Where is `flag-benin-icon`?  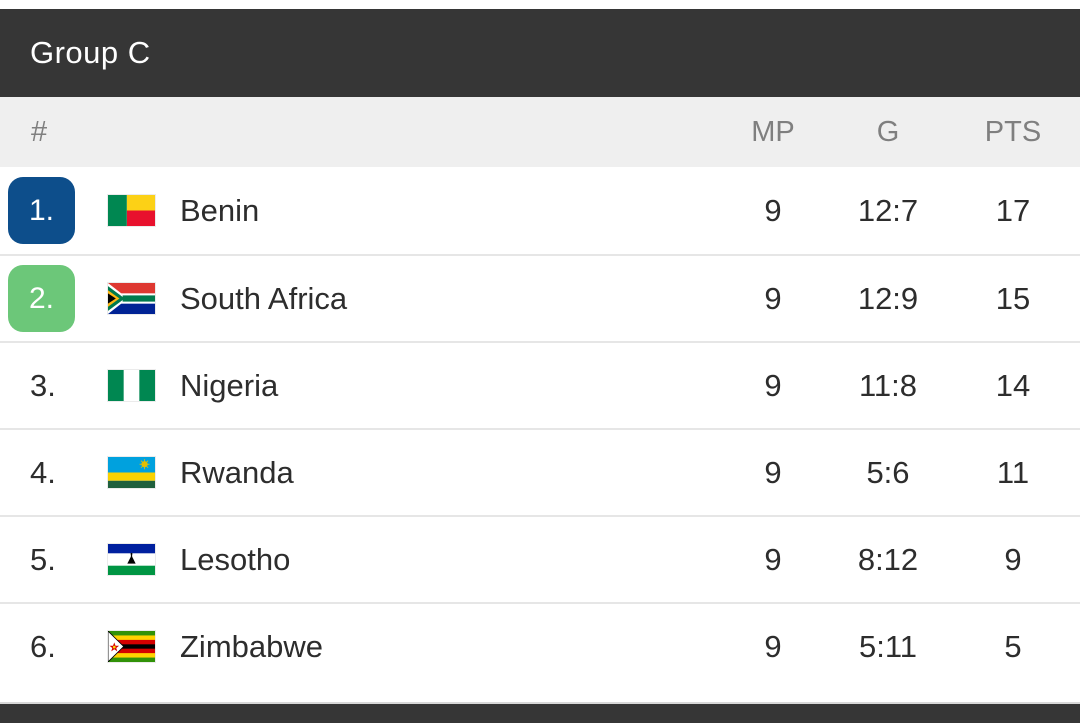 flag-benin-icon is located at coordinates (131, 210).